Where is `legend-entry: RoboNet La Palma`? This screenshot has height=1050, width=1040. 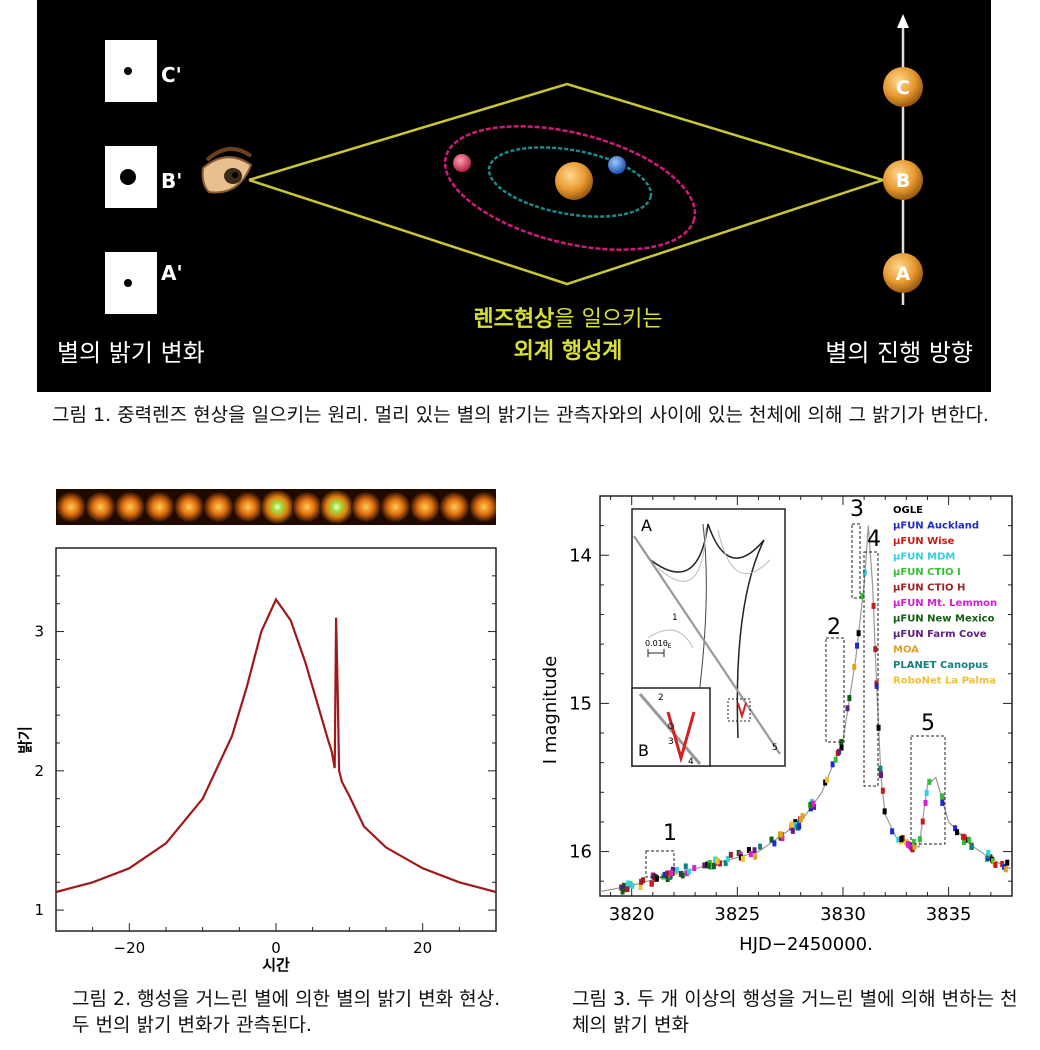
legend-entry: RoboNet La Palma is located at coordinates (944, 681).